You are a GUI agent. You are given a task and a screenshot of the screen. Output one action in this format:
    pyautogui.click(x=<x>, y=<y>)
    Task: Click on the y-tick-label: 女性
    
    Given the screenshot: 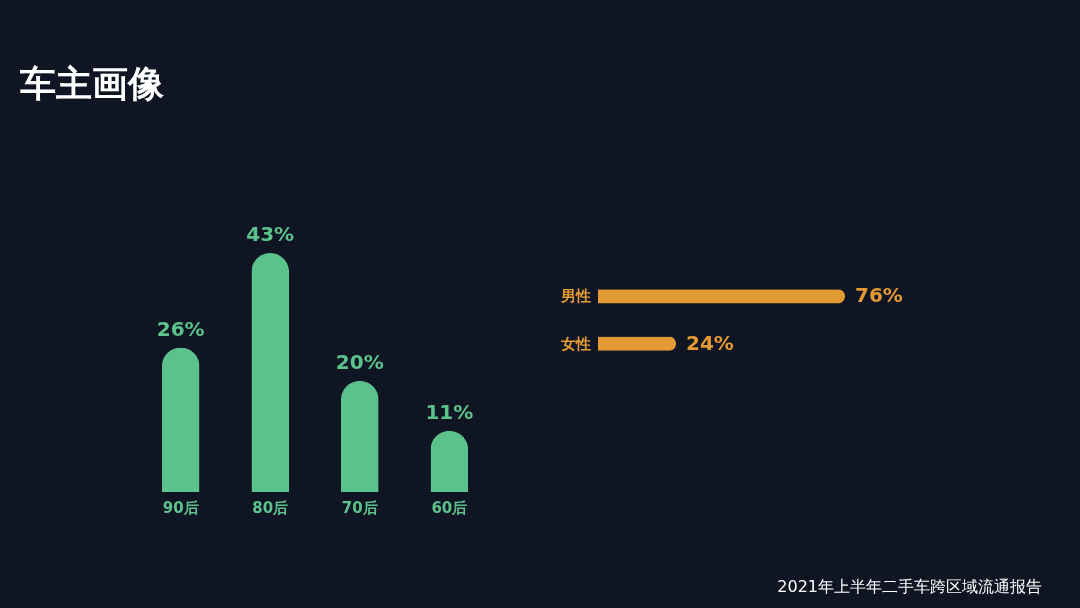 What is the action you would take?
    pyautogui.click(x=575, y=343)
    